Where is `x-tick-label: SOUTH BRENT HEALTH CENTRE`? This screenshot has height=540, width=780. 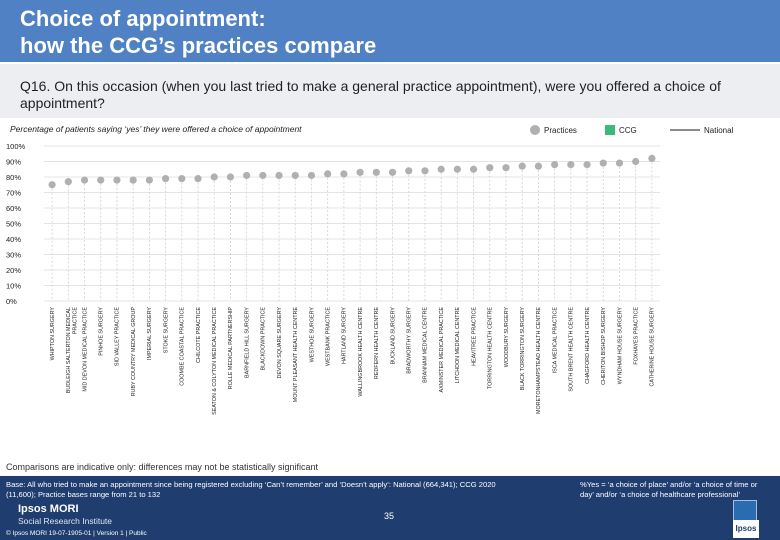
x-tick-label: SOUTH BRENT HEALTH CENTRE is located at coordinates (572, 349).